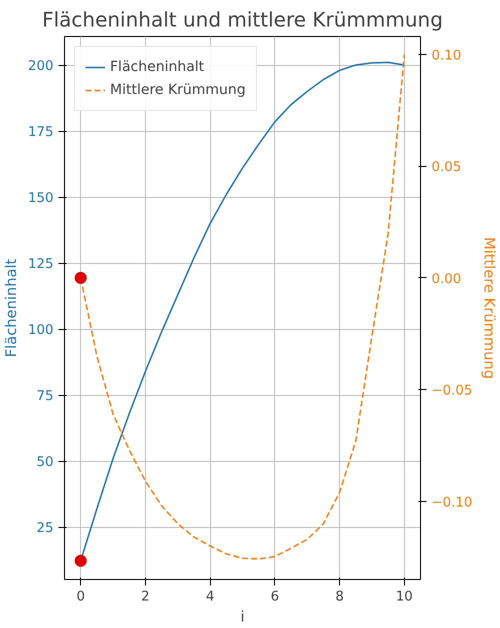  What do you see at coordinates (242, 617) in the screenshot?
I see `x-axis-title: i` at bounding box center [242, 617].